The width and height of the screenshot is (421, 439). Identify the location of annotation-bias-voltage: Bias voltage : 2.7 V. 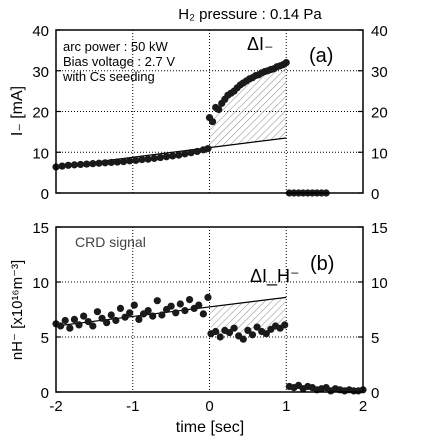
(119, 61).